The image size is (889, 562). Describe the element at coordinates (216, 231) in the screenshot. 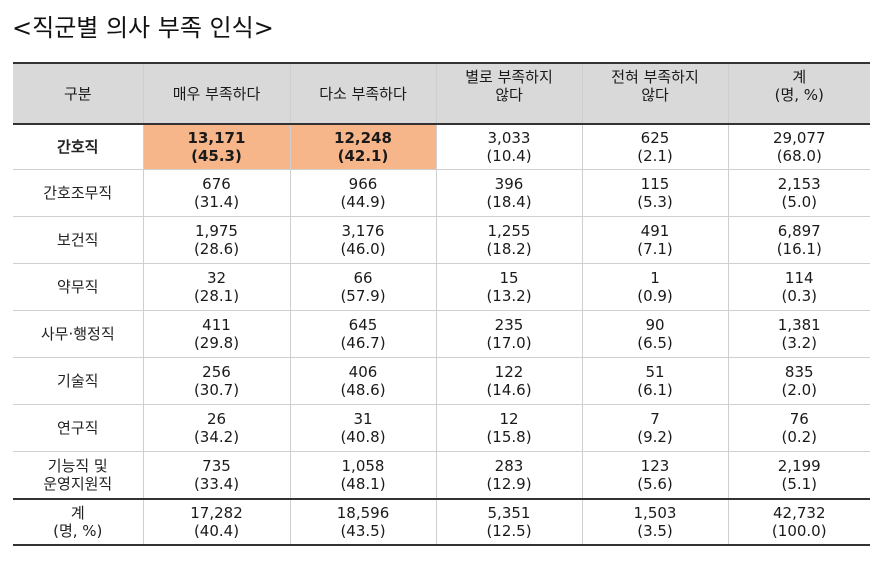

I see `cell-count: 1,975` at that location.